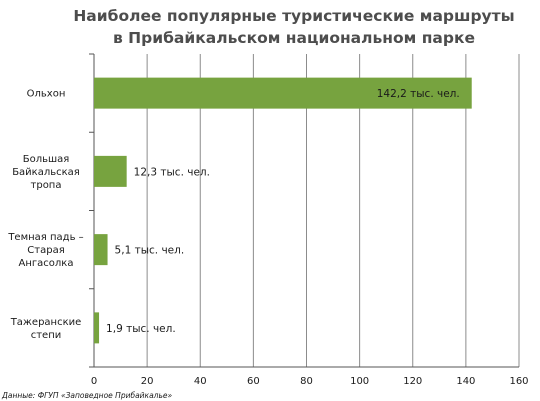 The height and width of the screenshot is (401, 540). I want to click on category-label: Тажеранские степи, so click(46, 329).